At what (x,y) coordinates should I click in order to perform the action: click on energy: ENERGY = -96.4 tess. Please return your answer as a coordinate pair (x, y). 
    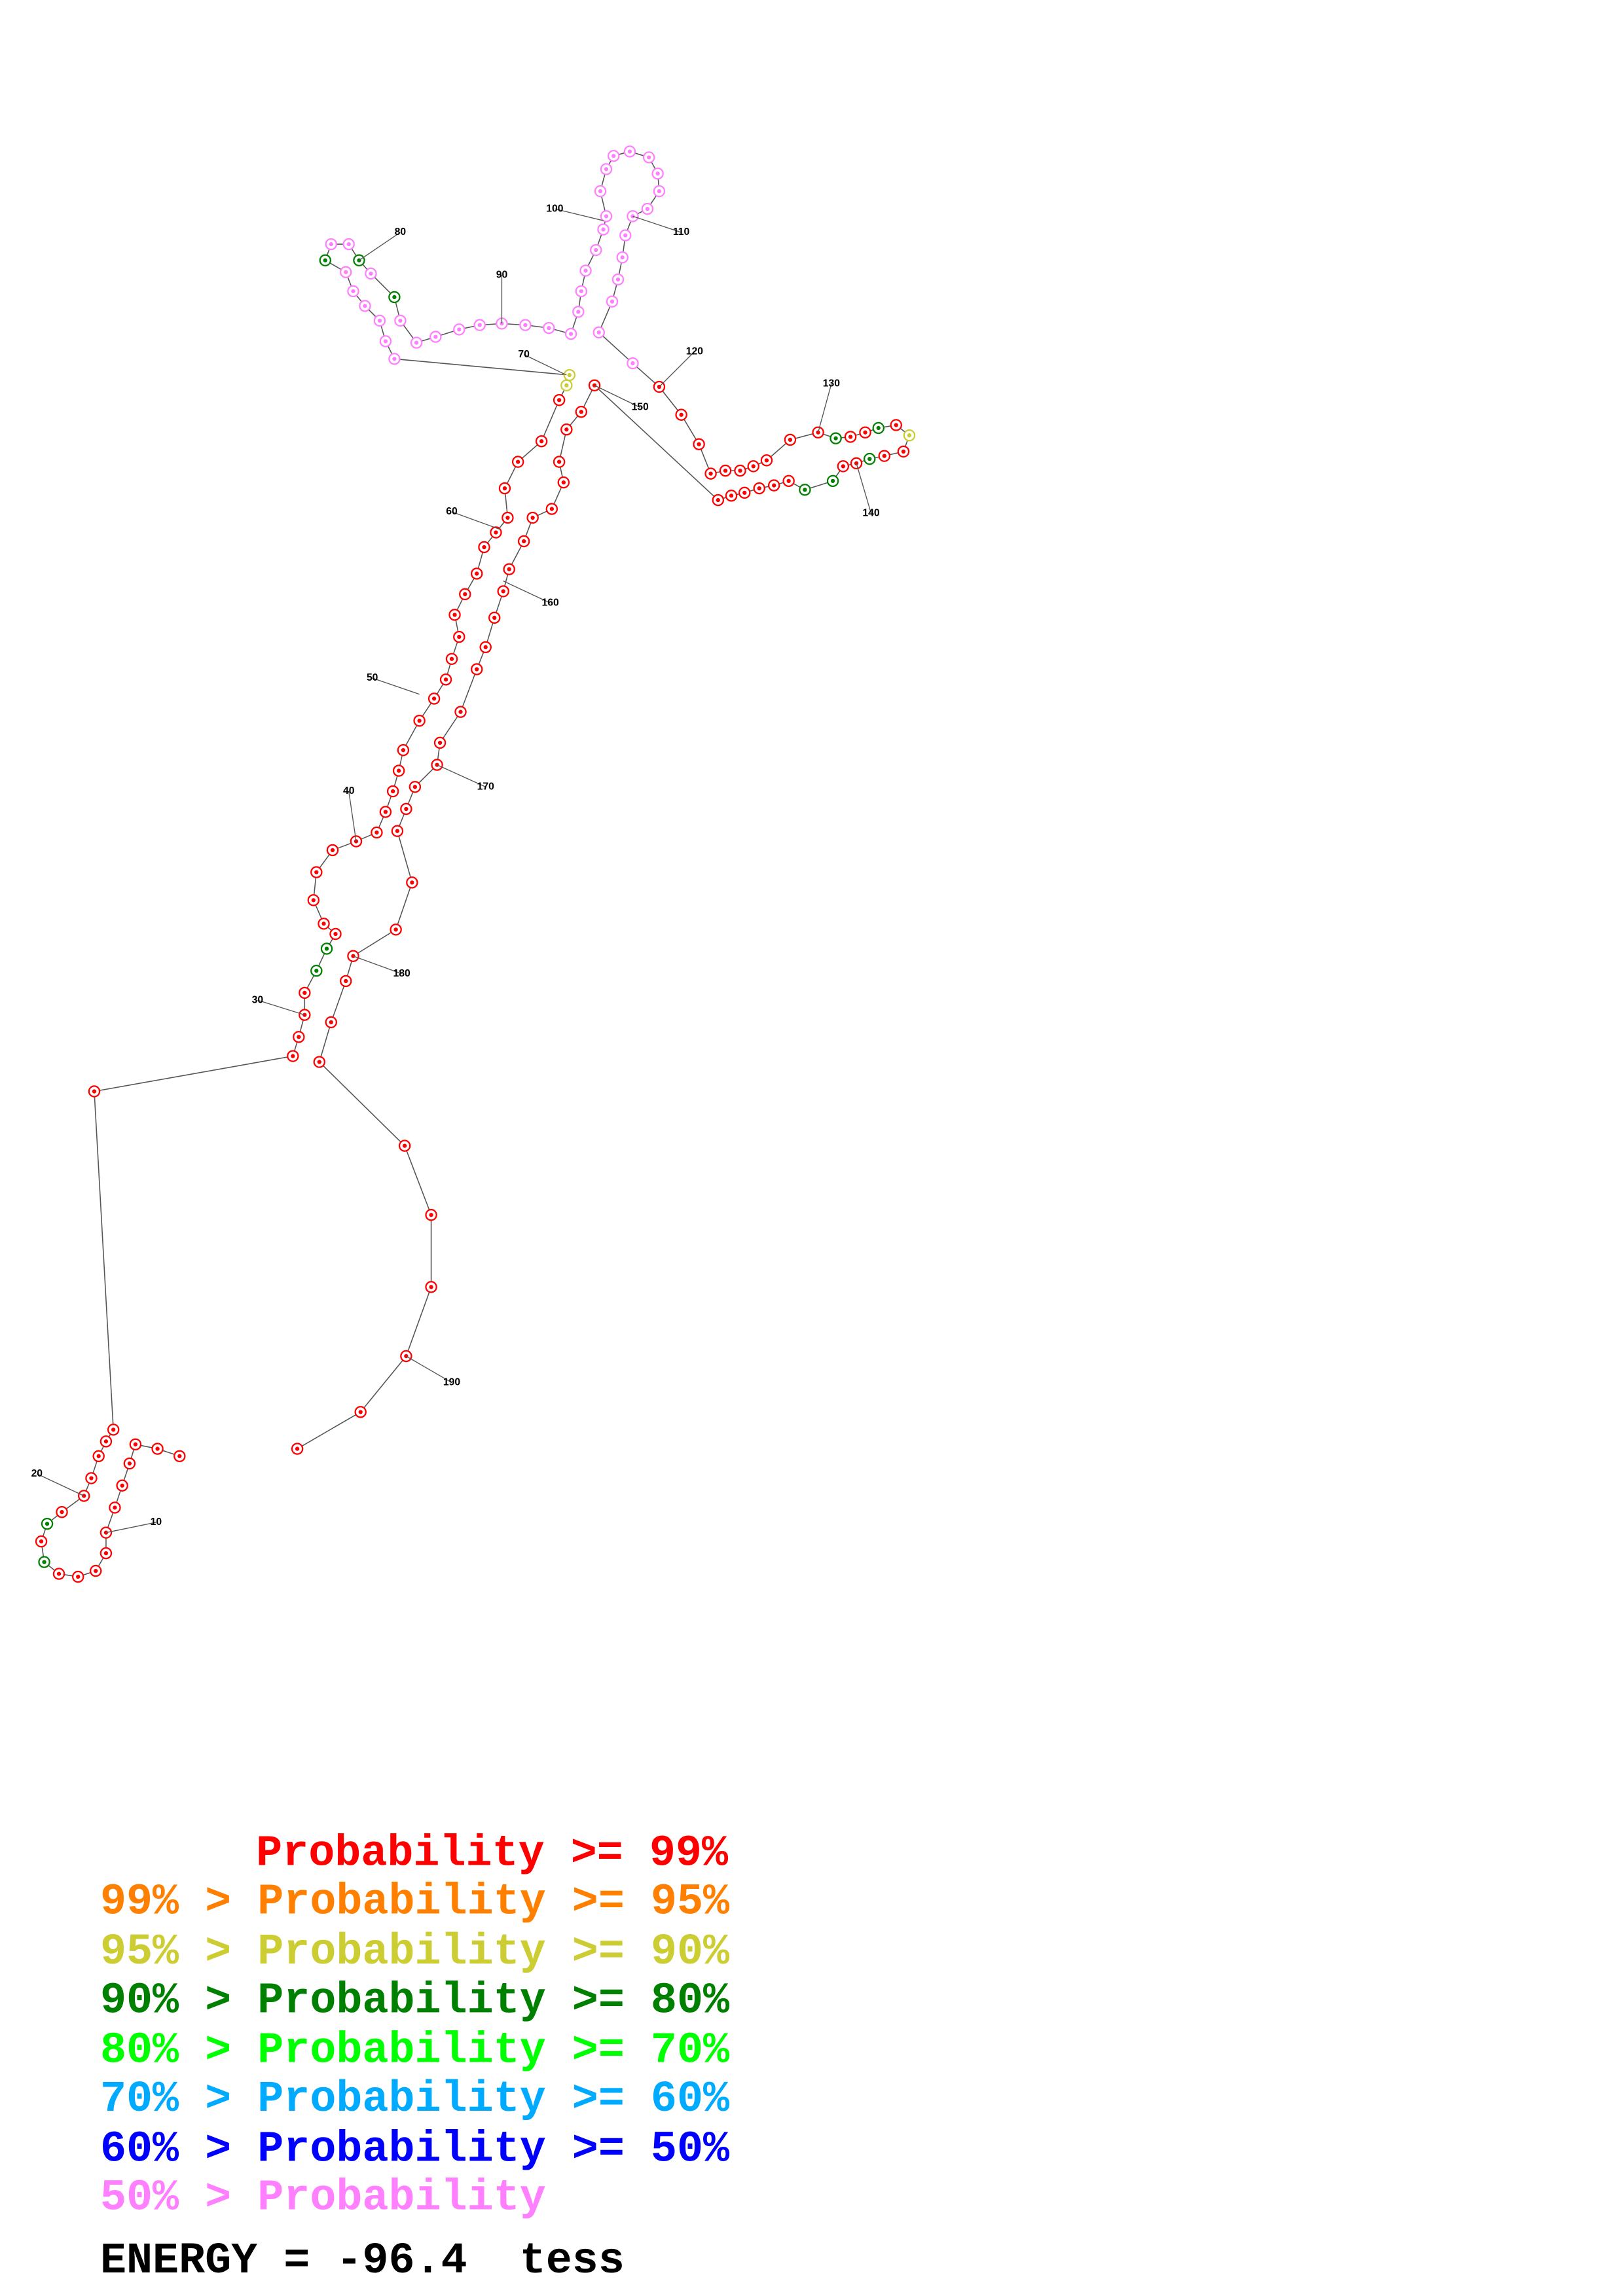
    Looking at the image, I should click on (362, 2261).